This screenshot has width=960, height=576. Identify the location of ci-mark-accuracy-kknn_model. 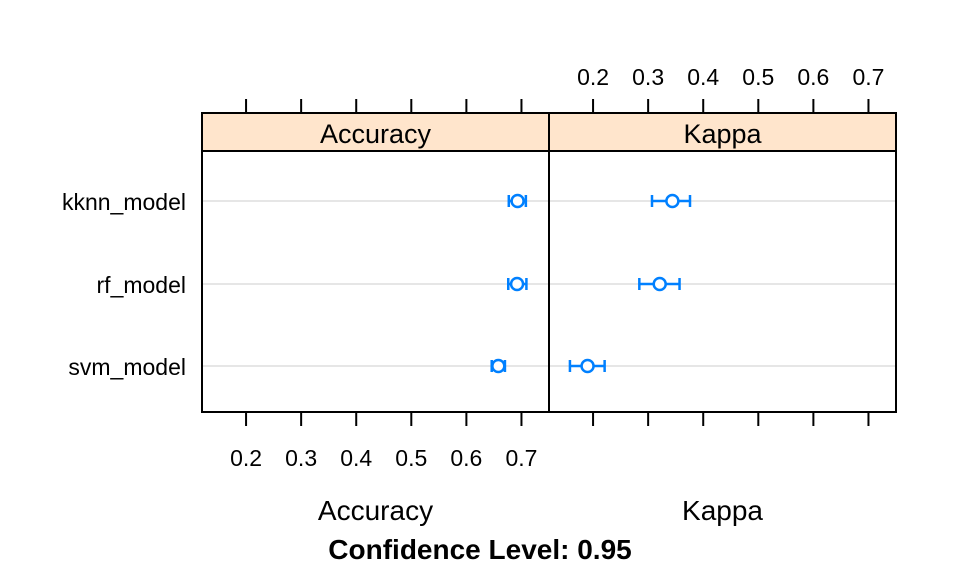
(517, 201).